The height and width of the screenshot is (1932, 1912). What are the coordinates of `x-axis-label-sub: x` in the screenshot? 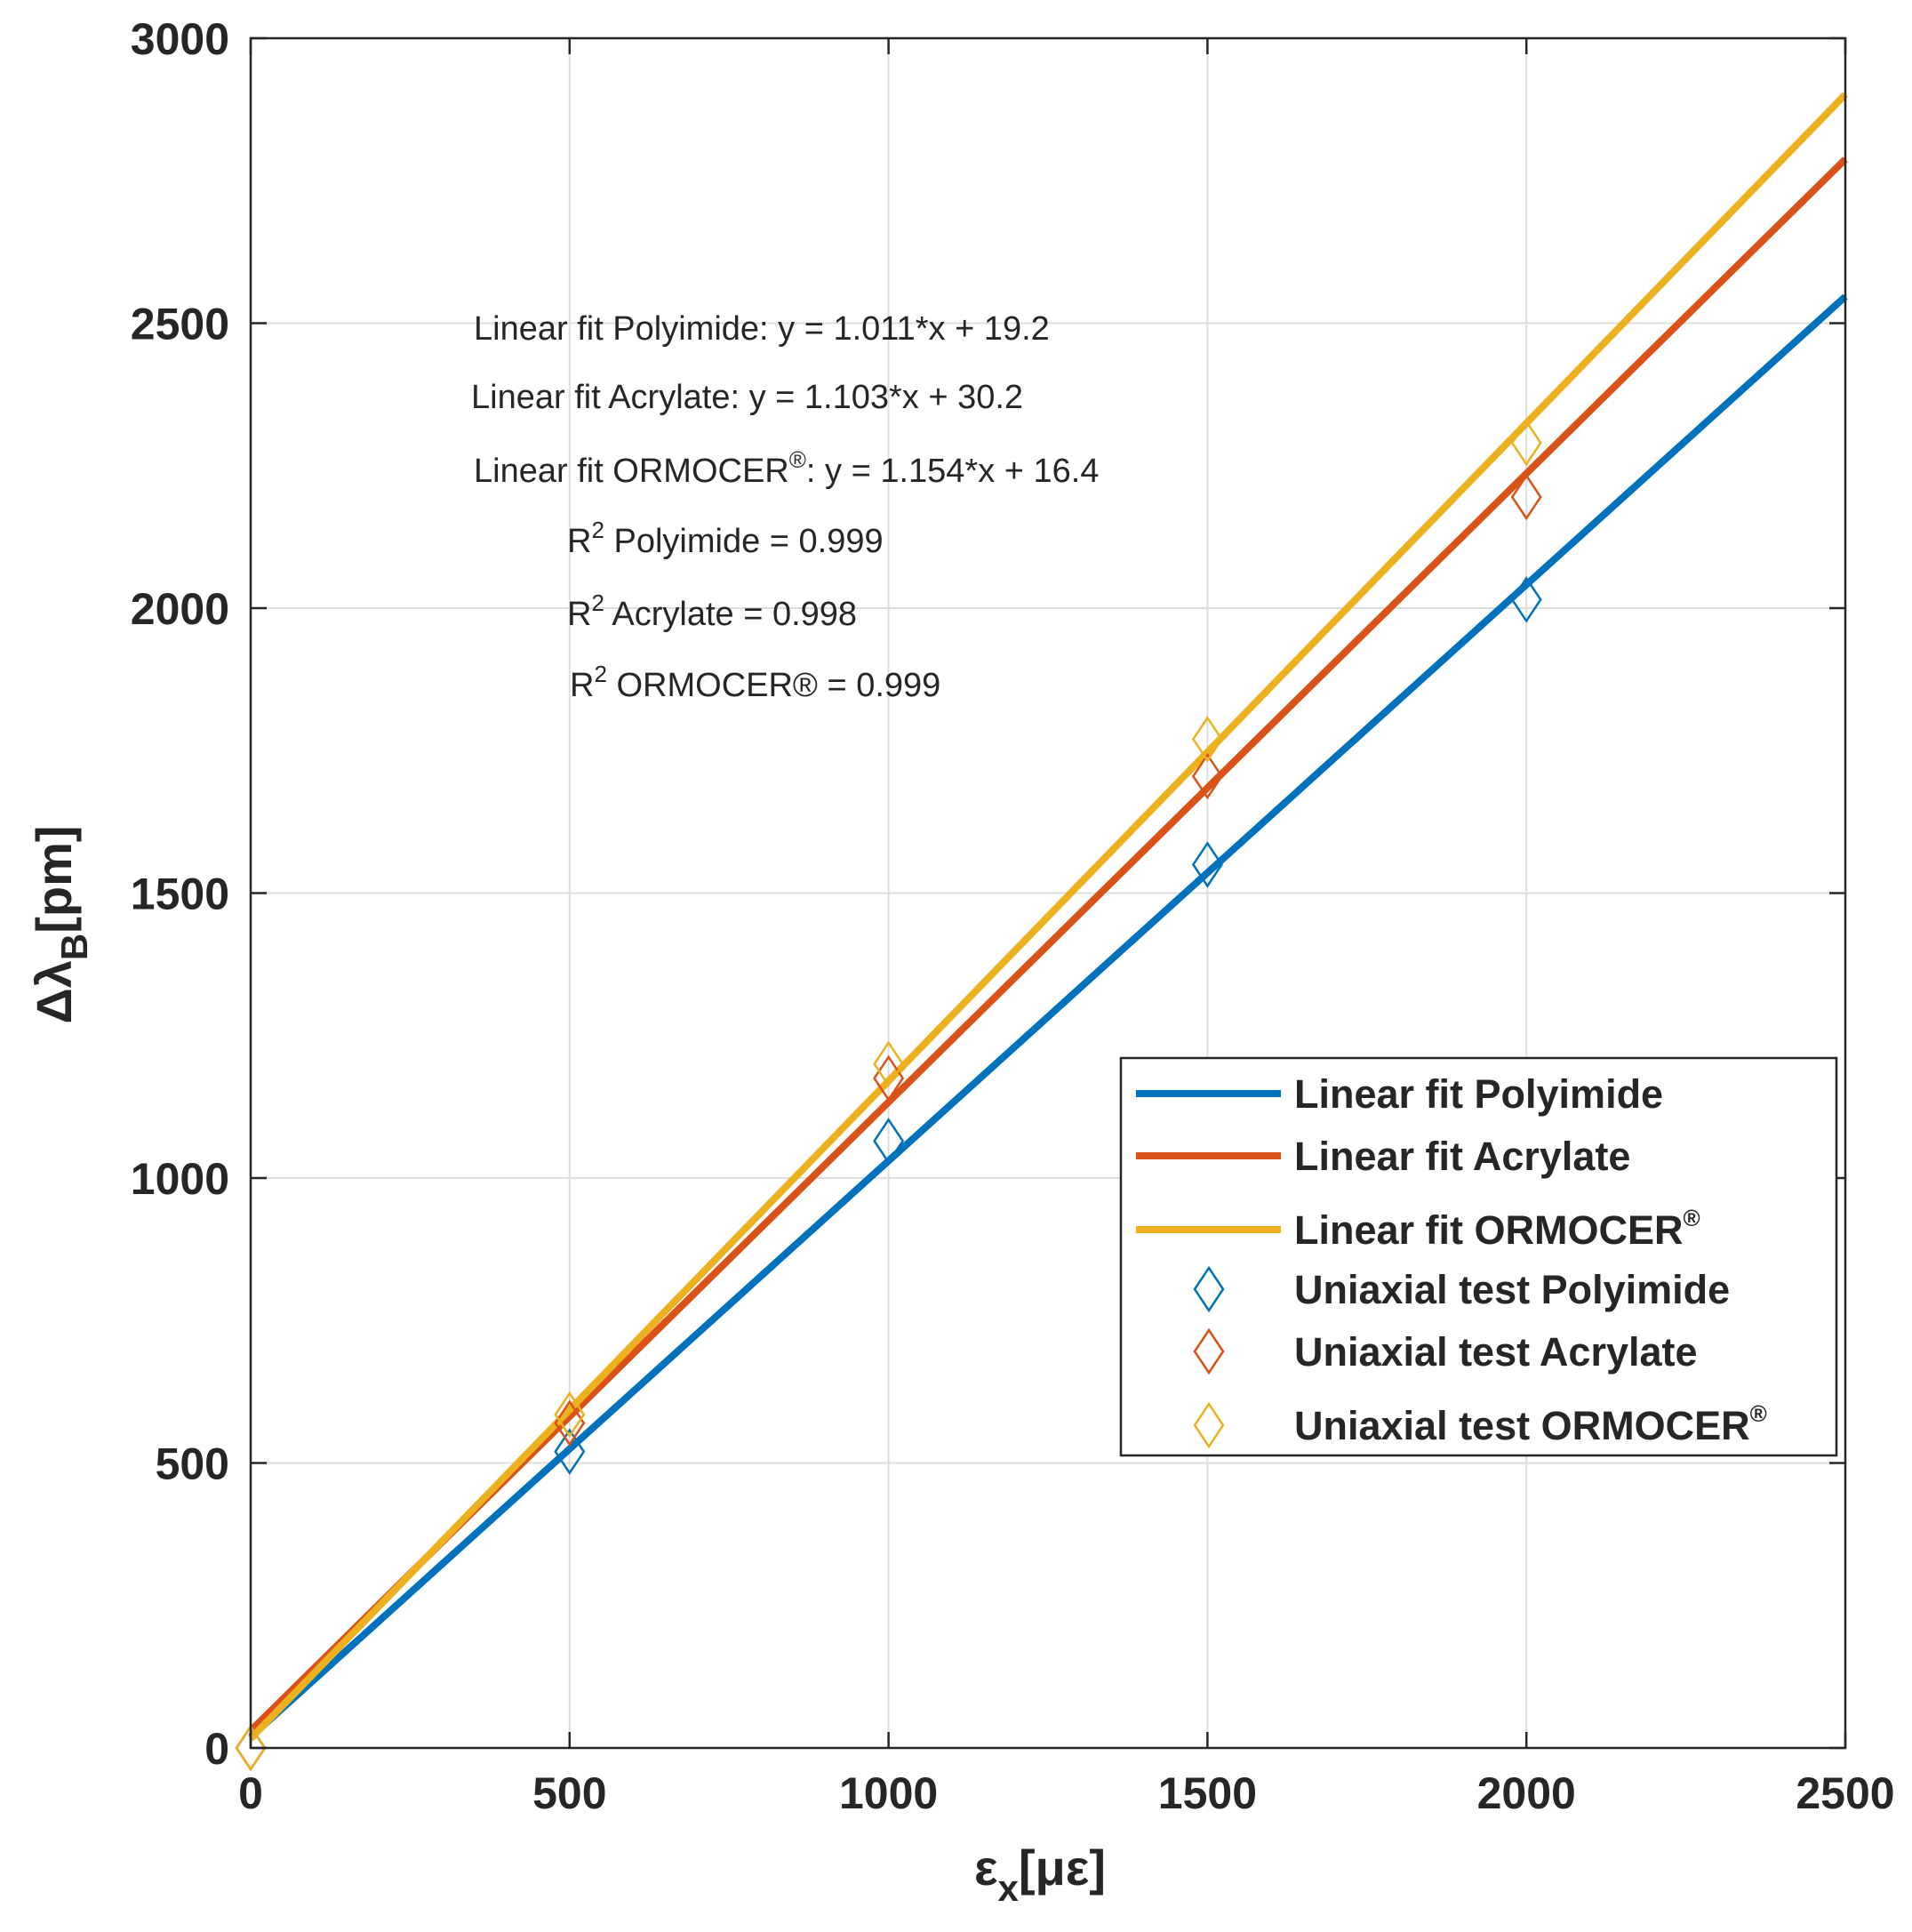 It's located at (1009, 1888).